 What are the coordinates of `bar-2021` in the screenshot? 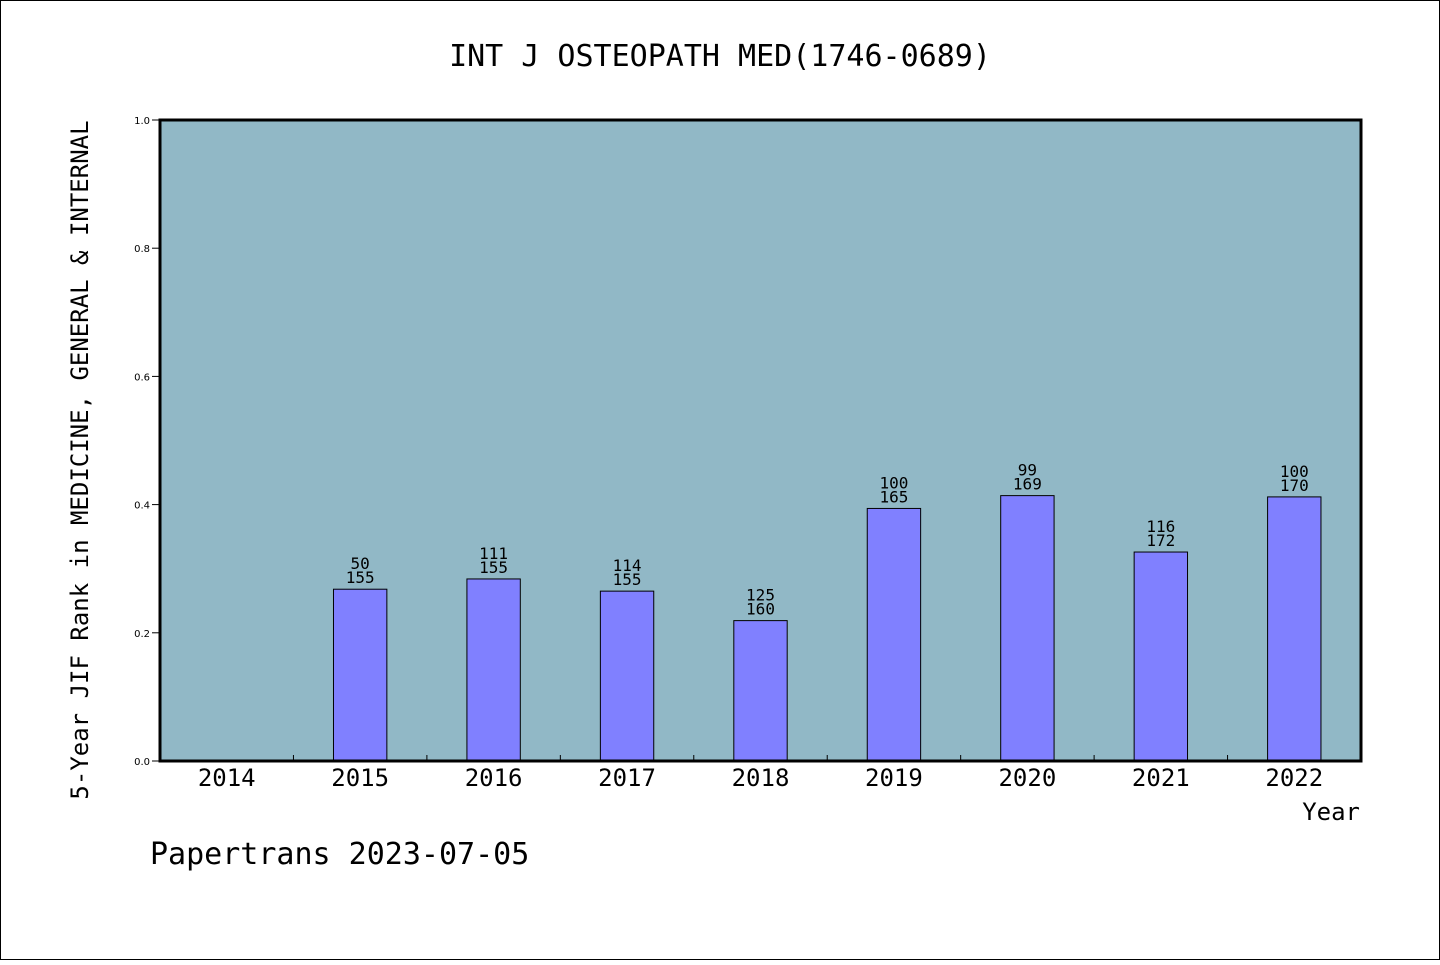 It's located at (1161, 656).